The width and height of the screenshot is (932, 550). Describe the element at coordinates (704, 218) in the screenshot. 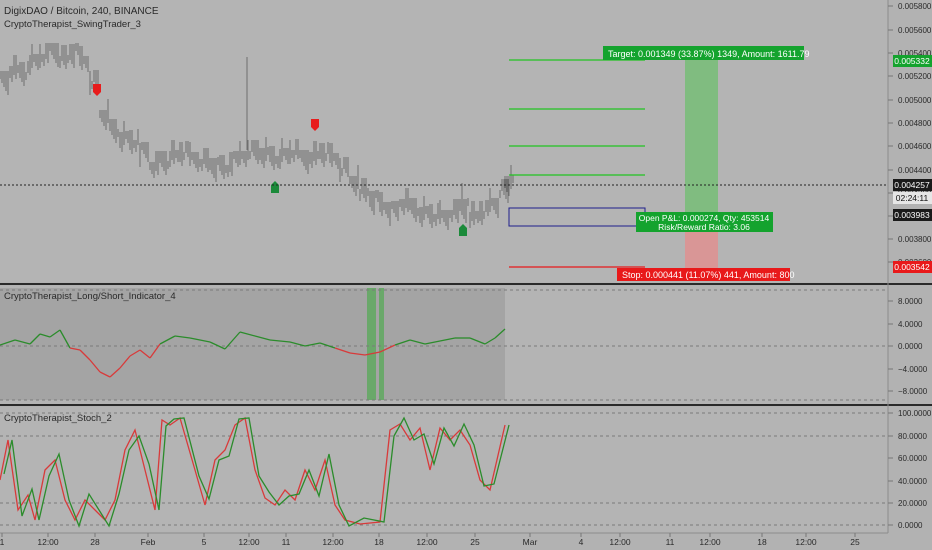

I see `pnl-label: Open P&L: 0.000274, Qty: 453514` at that location.